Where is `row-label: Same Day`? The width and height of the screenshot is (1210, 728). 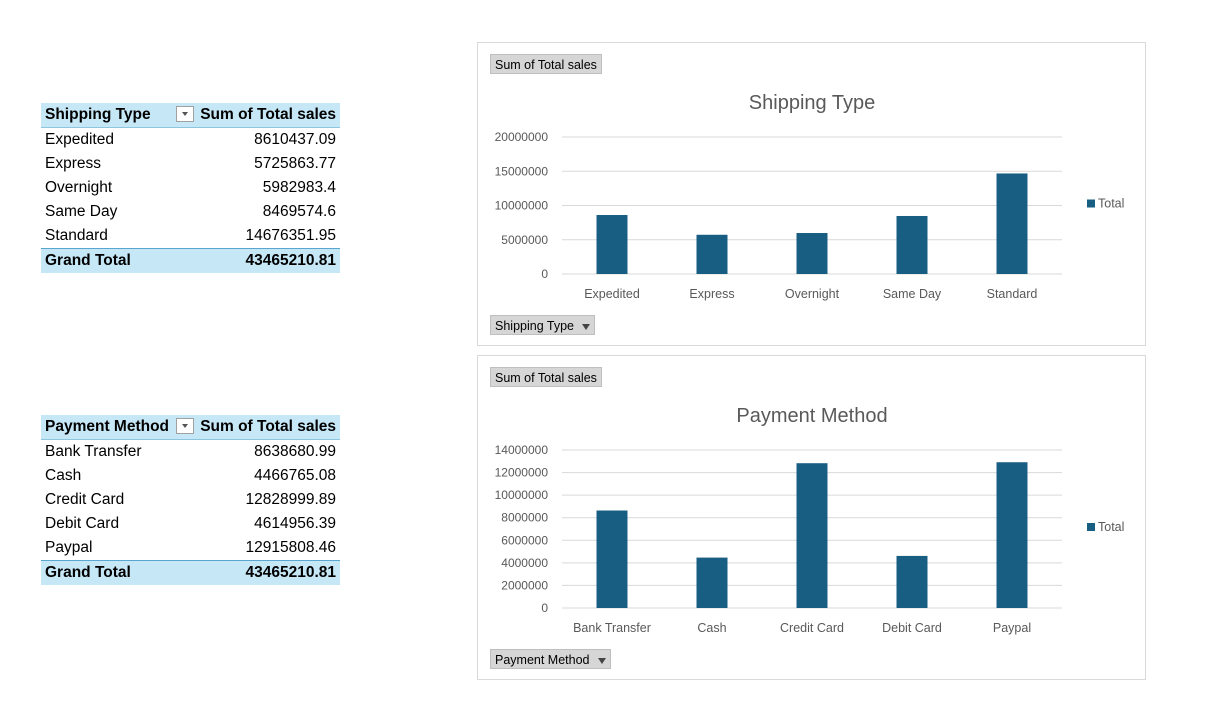 row-label: Same Day is located at coordinates (81, 211).